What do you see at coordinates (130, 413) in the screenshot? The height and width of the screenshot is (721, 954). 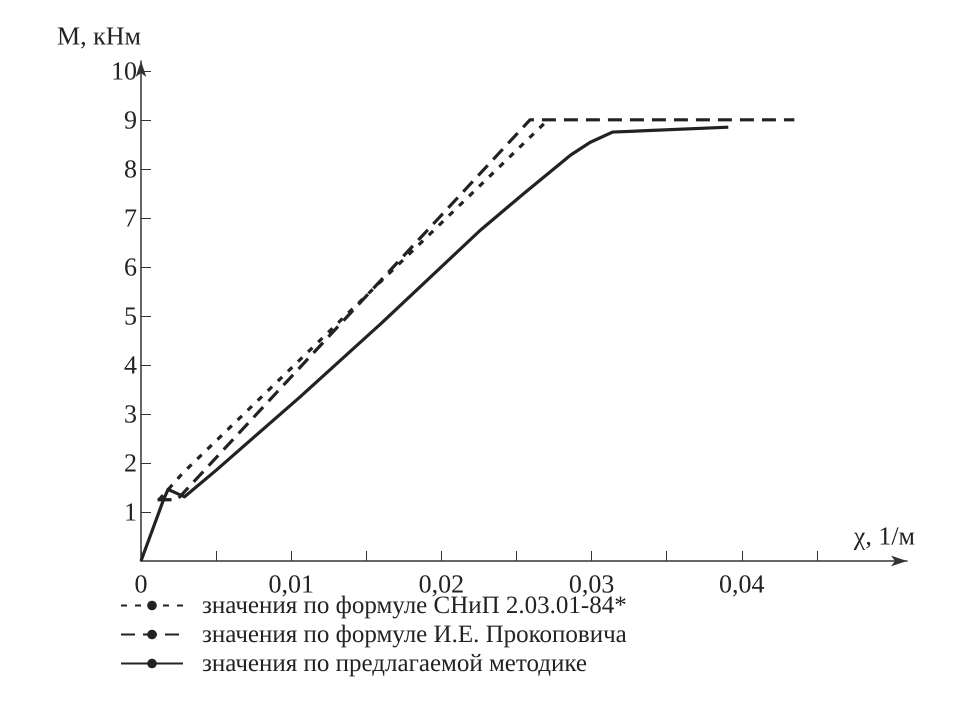 I see `y-tick-label: 3` at bounding box center [130, 413].